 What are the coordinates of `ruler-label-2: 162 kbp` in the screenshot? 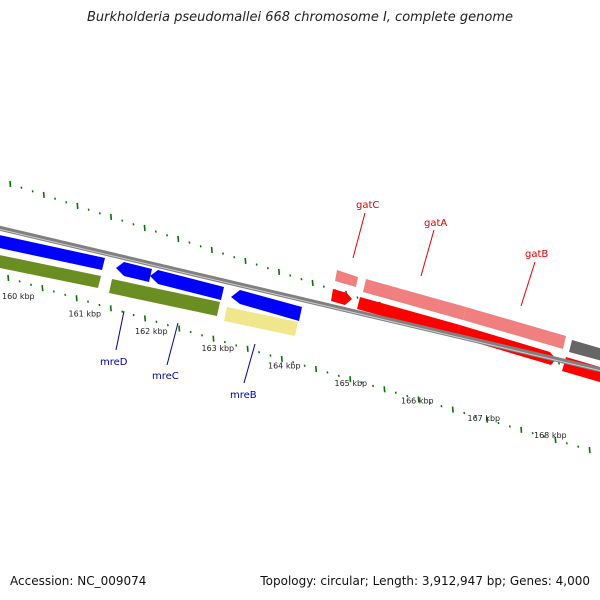 It's located at (151, 331).